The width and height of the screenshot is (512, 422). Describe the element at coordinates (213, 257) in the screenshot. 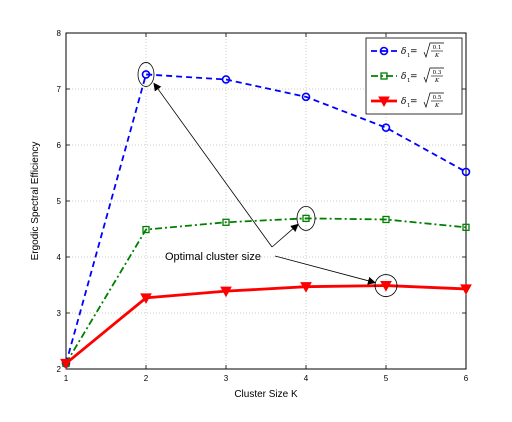

I see `annotation-text: Optimal cluster size` at that location.